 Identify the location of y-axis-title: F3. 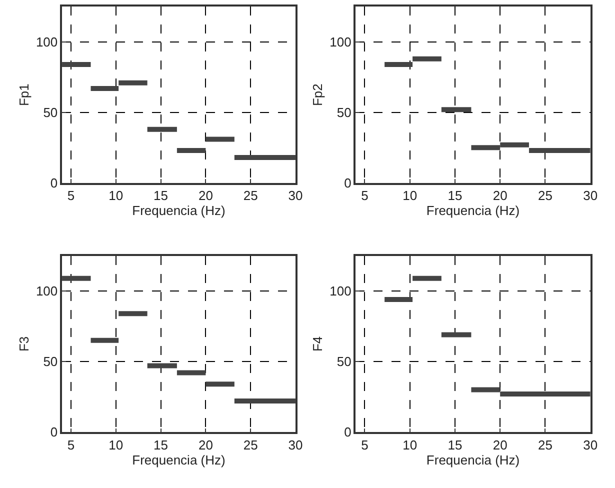
(24, 344).